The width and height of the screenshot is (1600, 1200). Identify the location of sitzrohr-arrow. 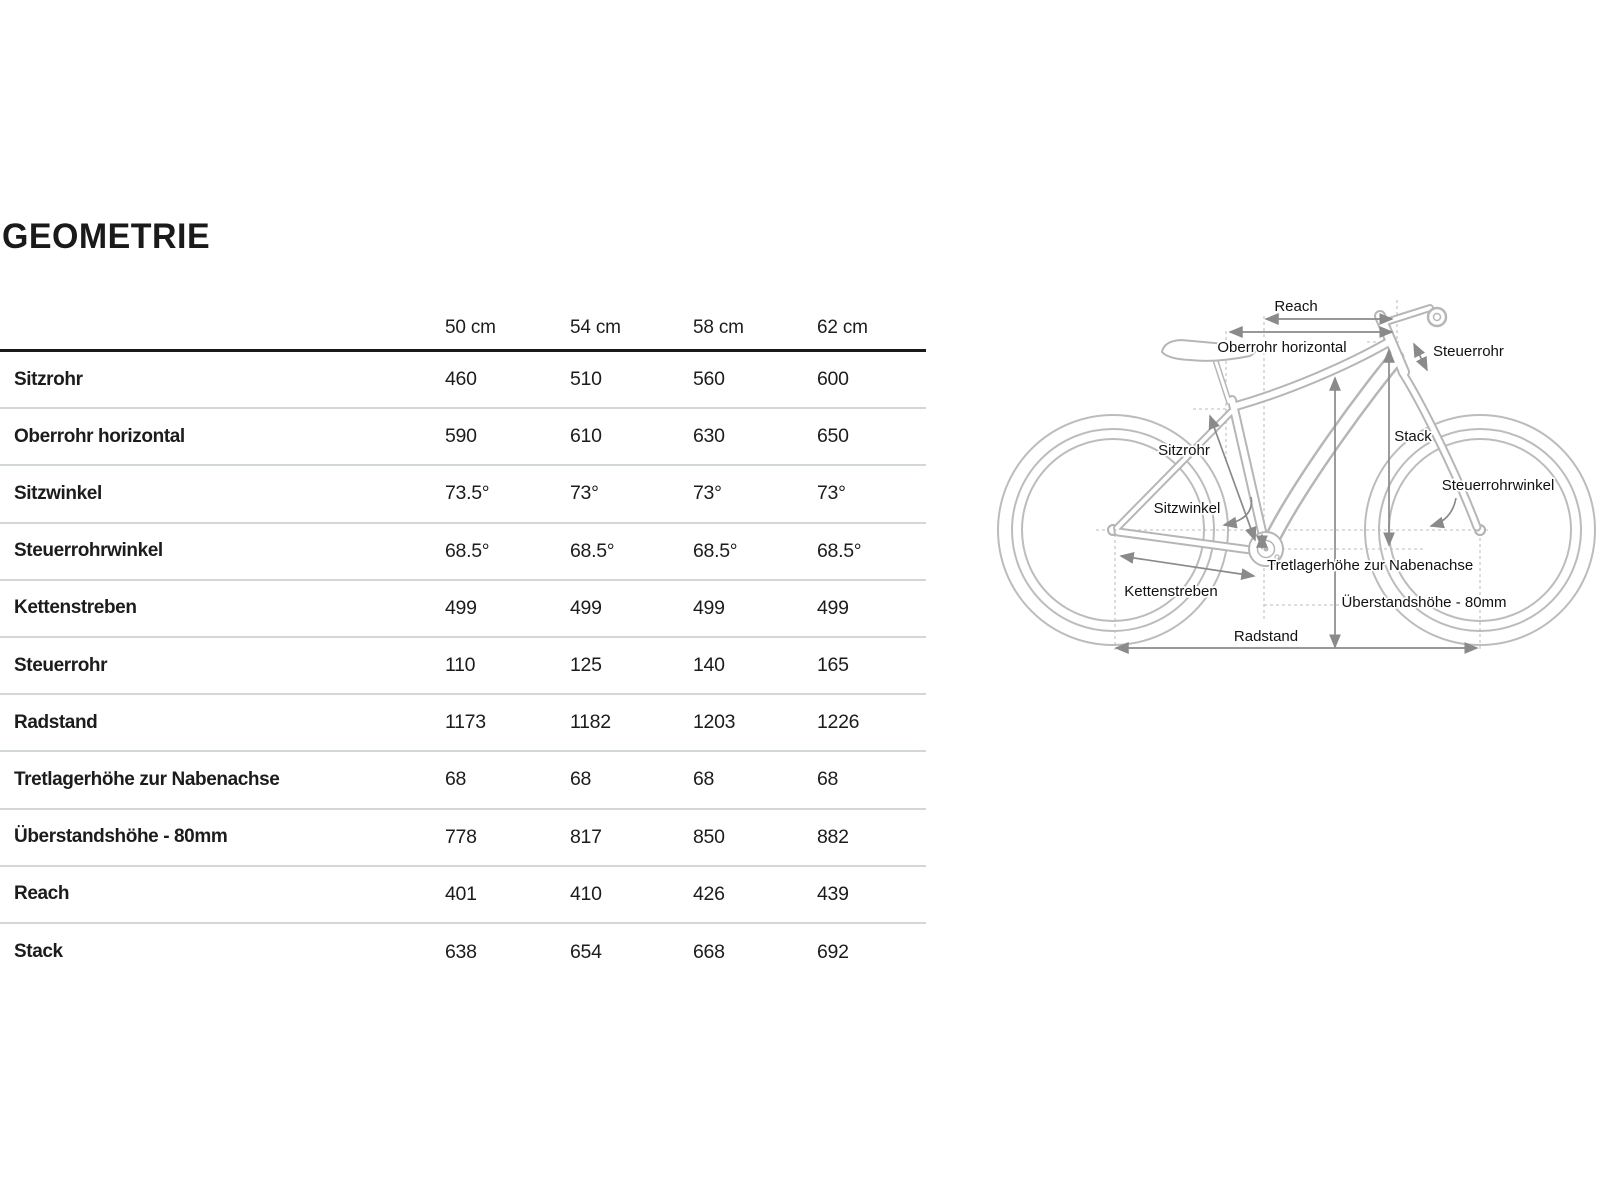
(1232, 478).